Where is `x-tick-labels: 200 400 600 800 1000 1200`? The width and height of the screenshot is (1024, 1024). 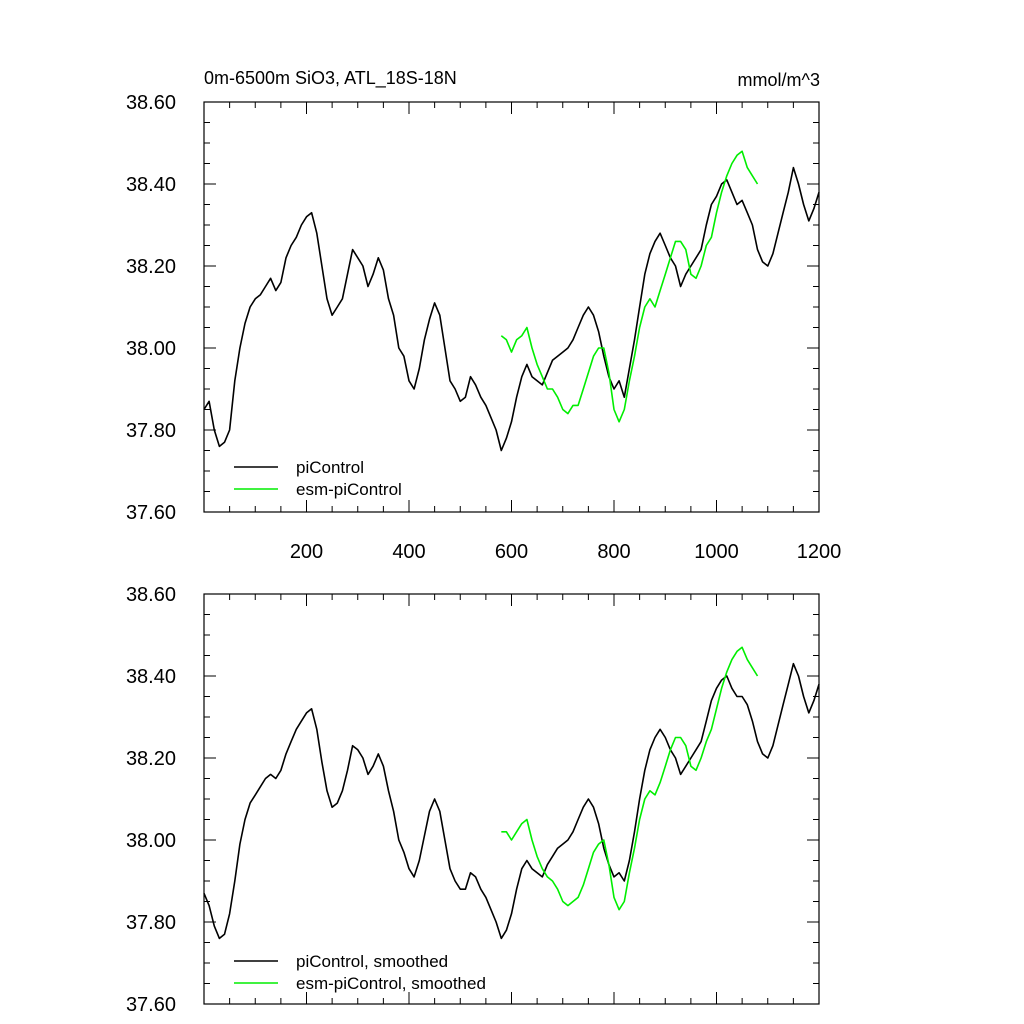
x-tick-labels: 200 400 600 800 1000 1200 is located at coordinates (565, 552).